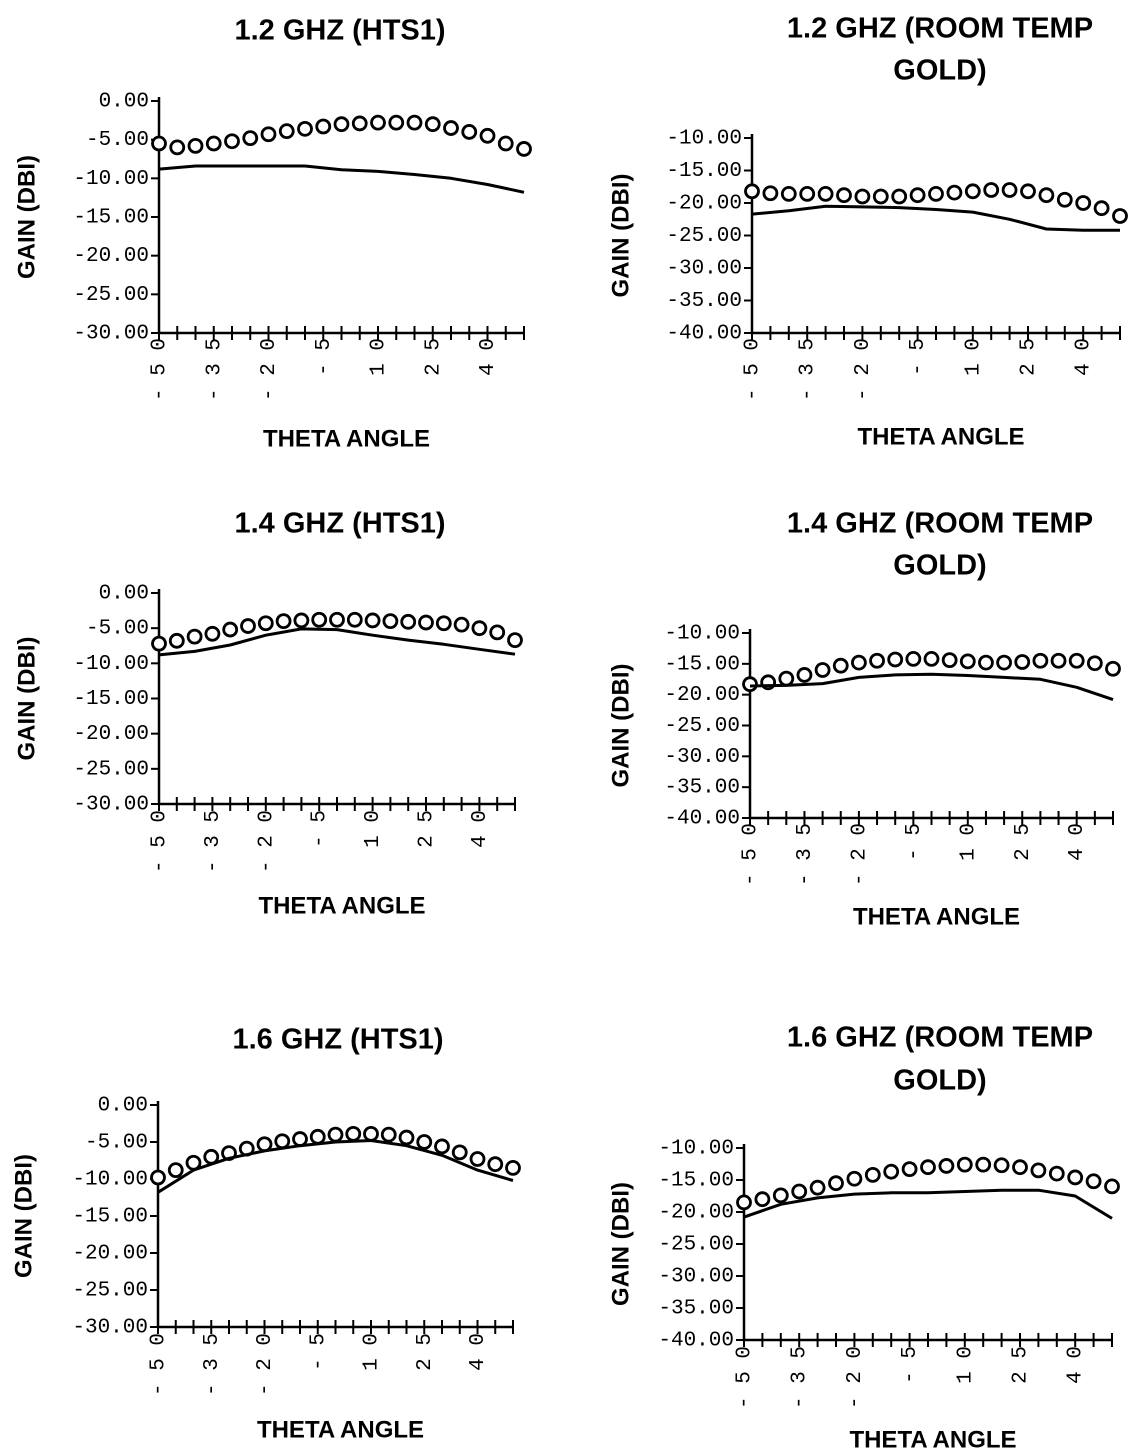 The width and height of the screenshot is (1128, 1448). Describe the element at coordinates (620, 236) in the screenshot. I see `y-axis-label: GAIN (DBI)` at that location.